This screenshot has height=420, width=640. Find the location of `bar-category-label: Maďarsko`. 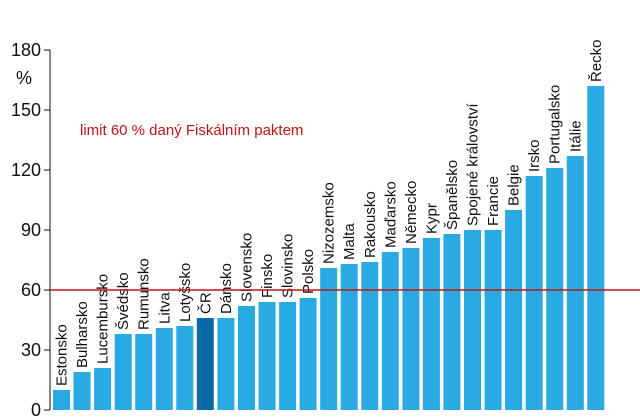

bar-category-label: Maďarsko is located at coordinates (390, 214).